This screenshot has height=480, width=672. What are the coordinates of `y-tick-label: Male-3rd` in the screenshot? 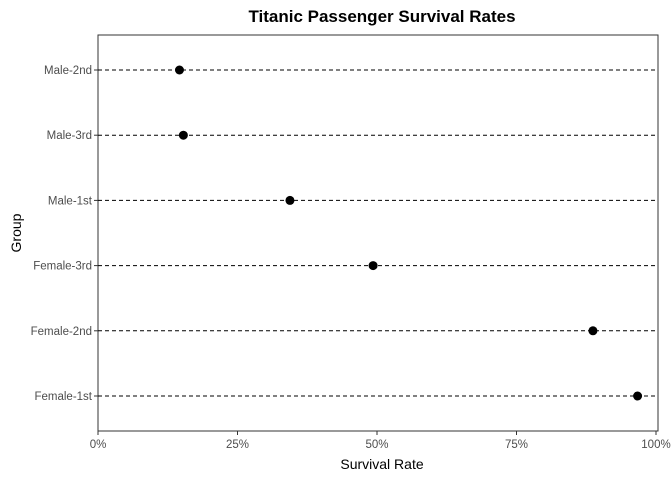 It's located at (69, 136).